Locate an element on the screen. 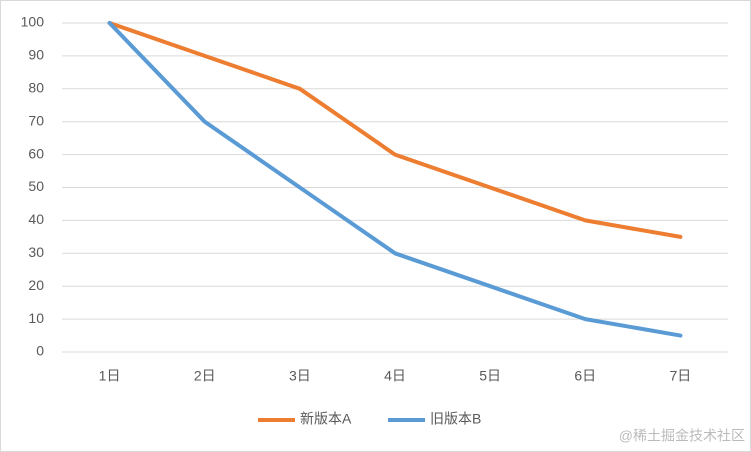 This screenshot has height=452, width=751. y-tick-label: 100 is located at coordinates (33, 22).